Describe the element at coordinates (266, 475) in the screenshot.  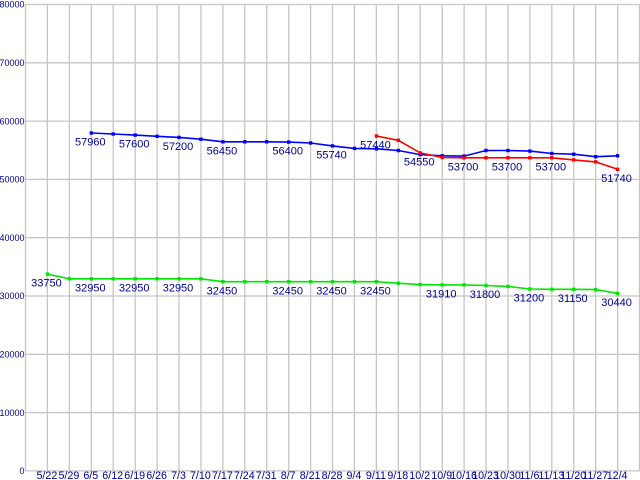
I see `svg-text: 7/31` at that location.